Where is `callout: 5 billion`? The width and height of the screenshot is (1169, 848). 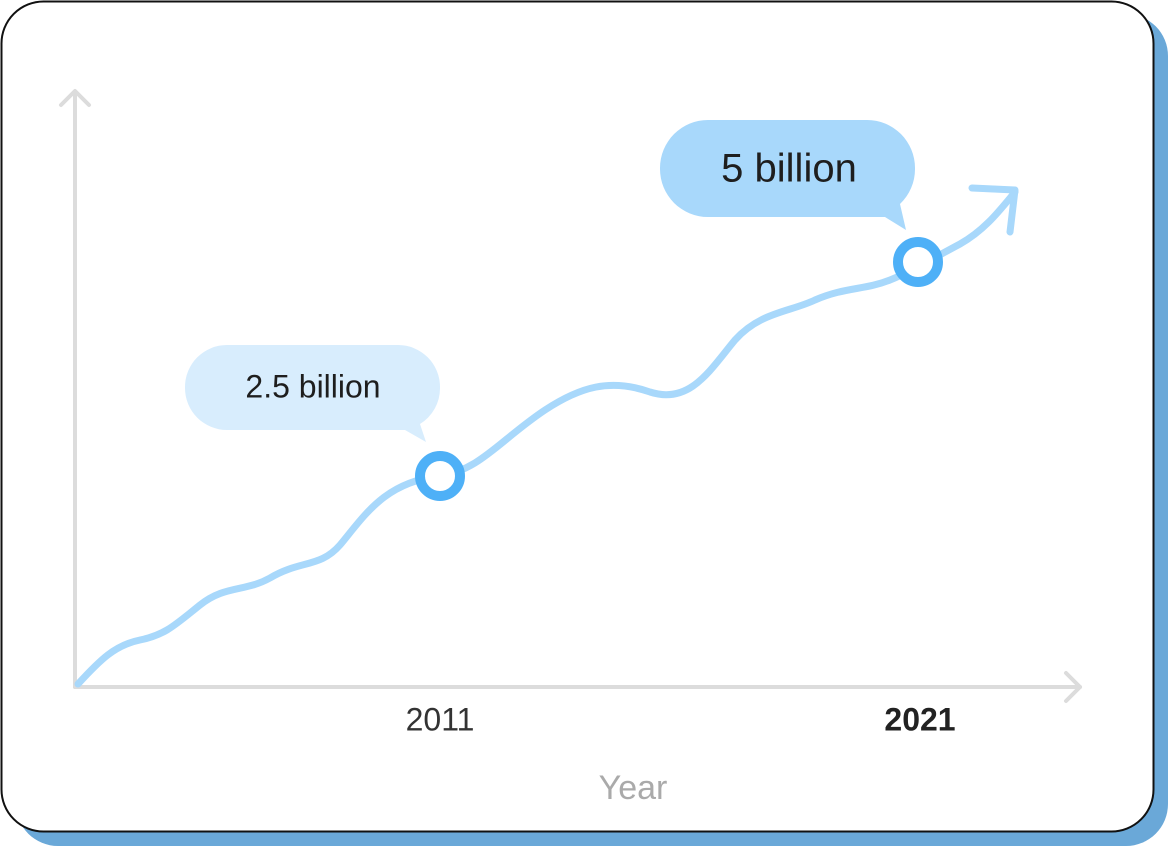
callout: 5 billion is located at coordinates (788, 175).